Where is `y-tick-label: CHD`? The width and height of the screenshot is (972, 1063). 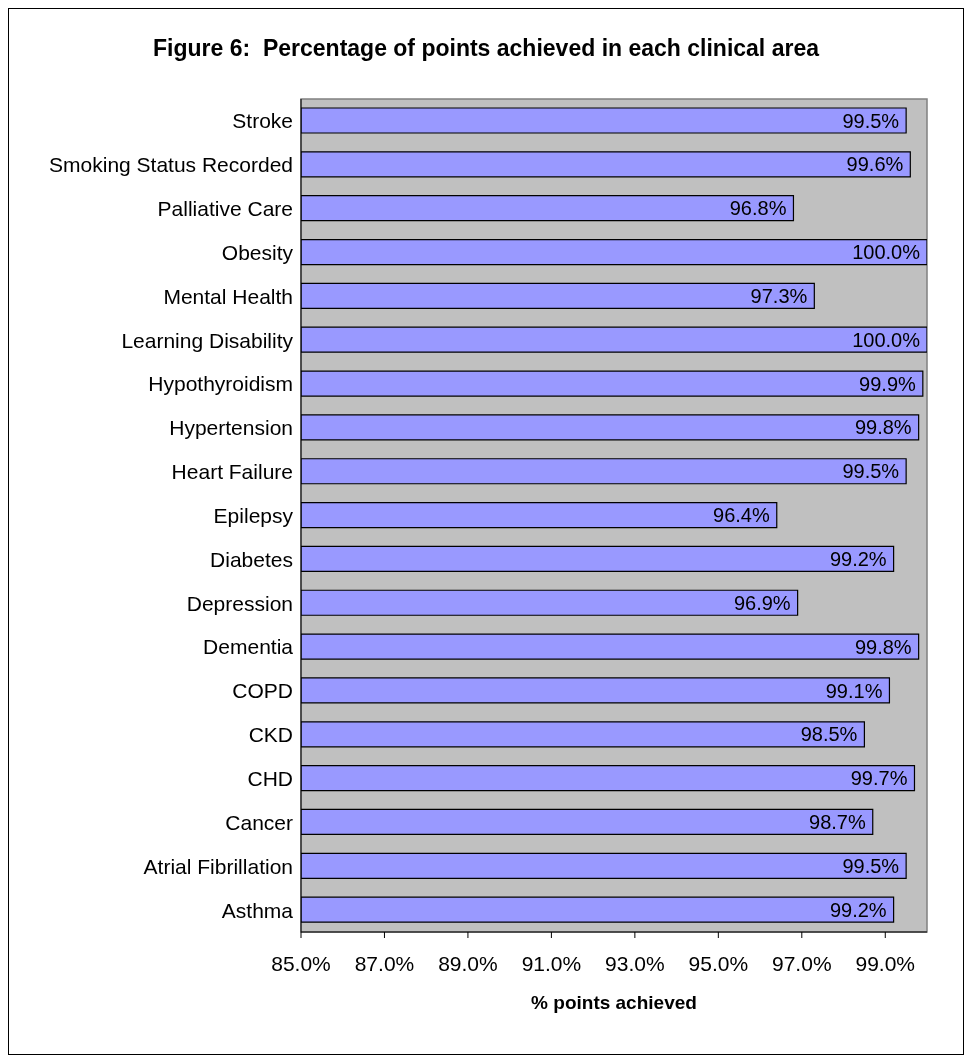 y-tick-label: CHD is located at coordinates (270, 779).